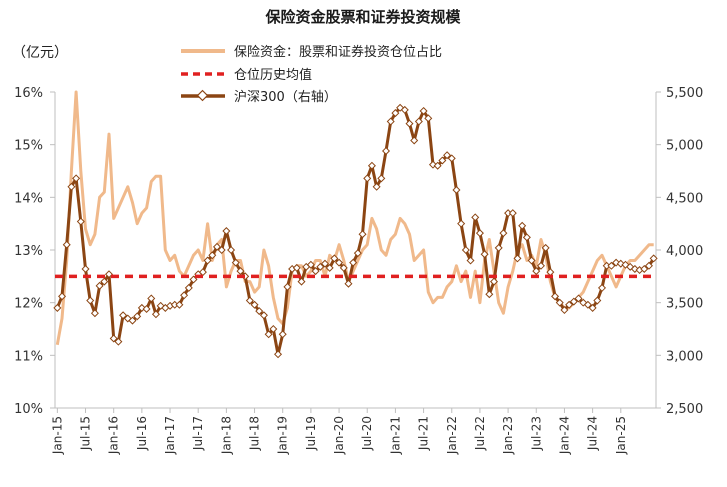 The height and width of the screenshot is (487, 727). I want to click on right-tick-label: 3,000, so click(684, 356).